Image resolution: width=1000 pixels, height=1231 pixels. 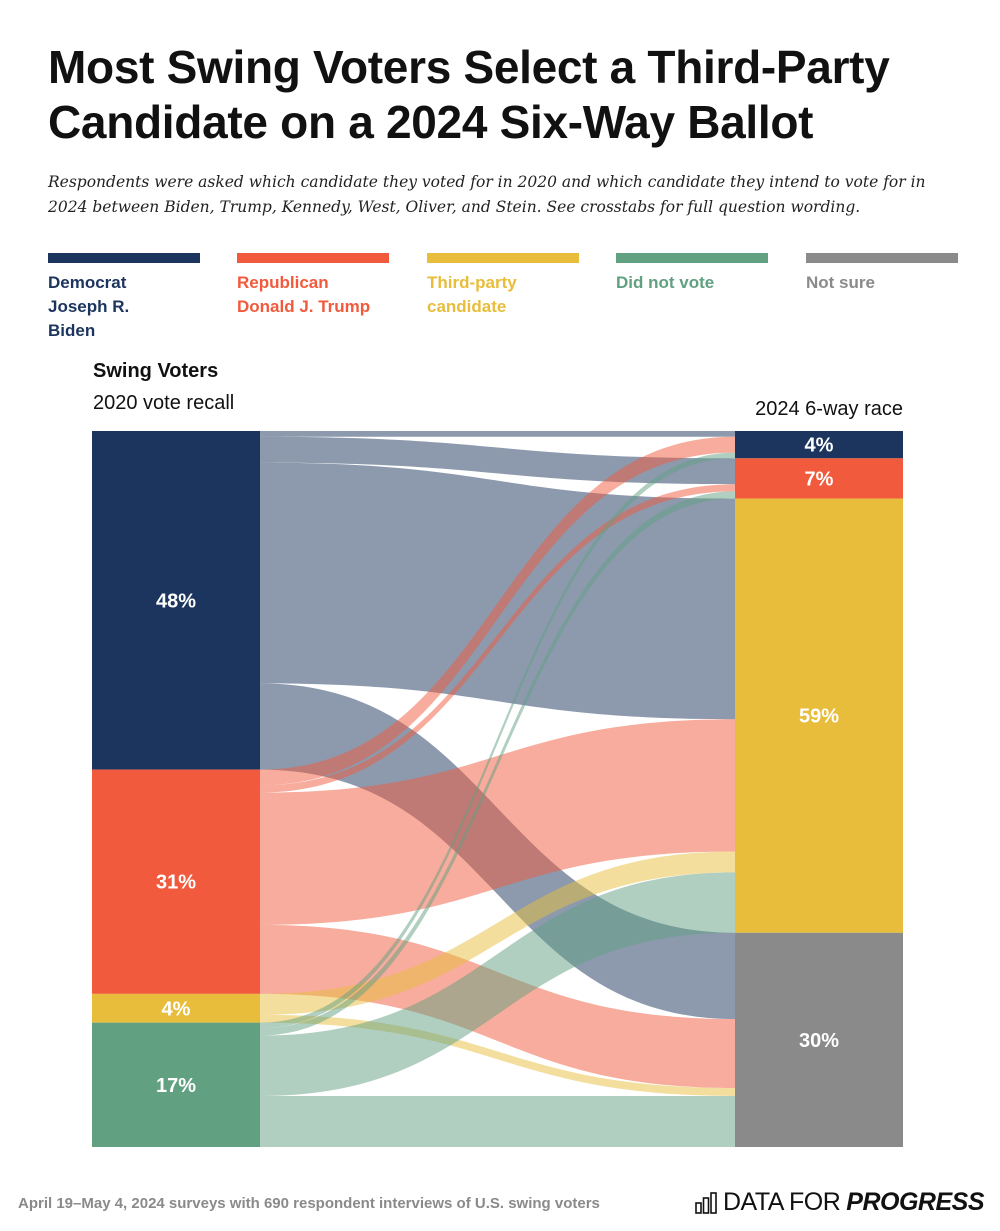 What do you see at coordinates (882, 274) in the screenshot?
I see `legend-item: Not sure` at bounding box center [882, 274].